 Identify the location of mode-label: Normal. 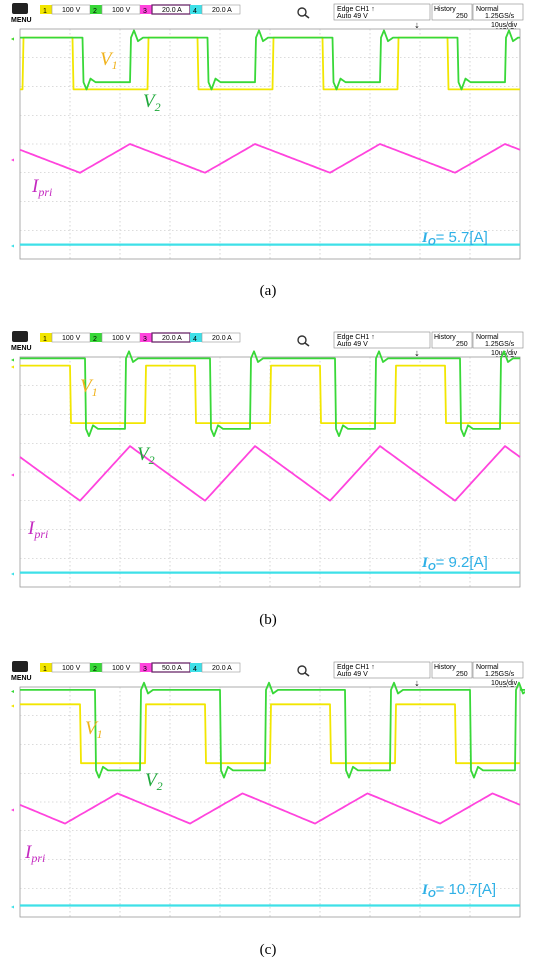
(487, 9).